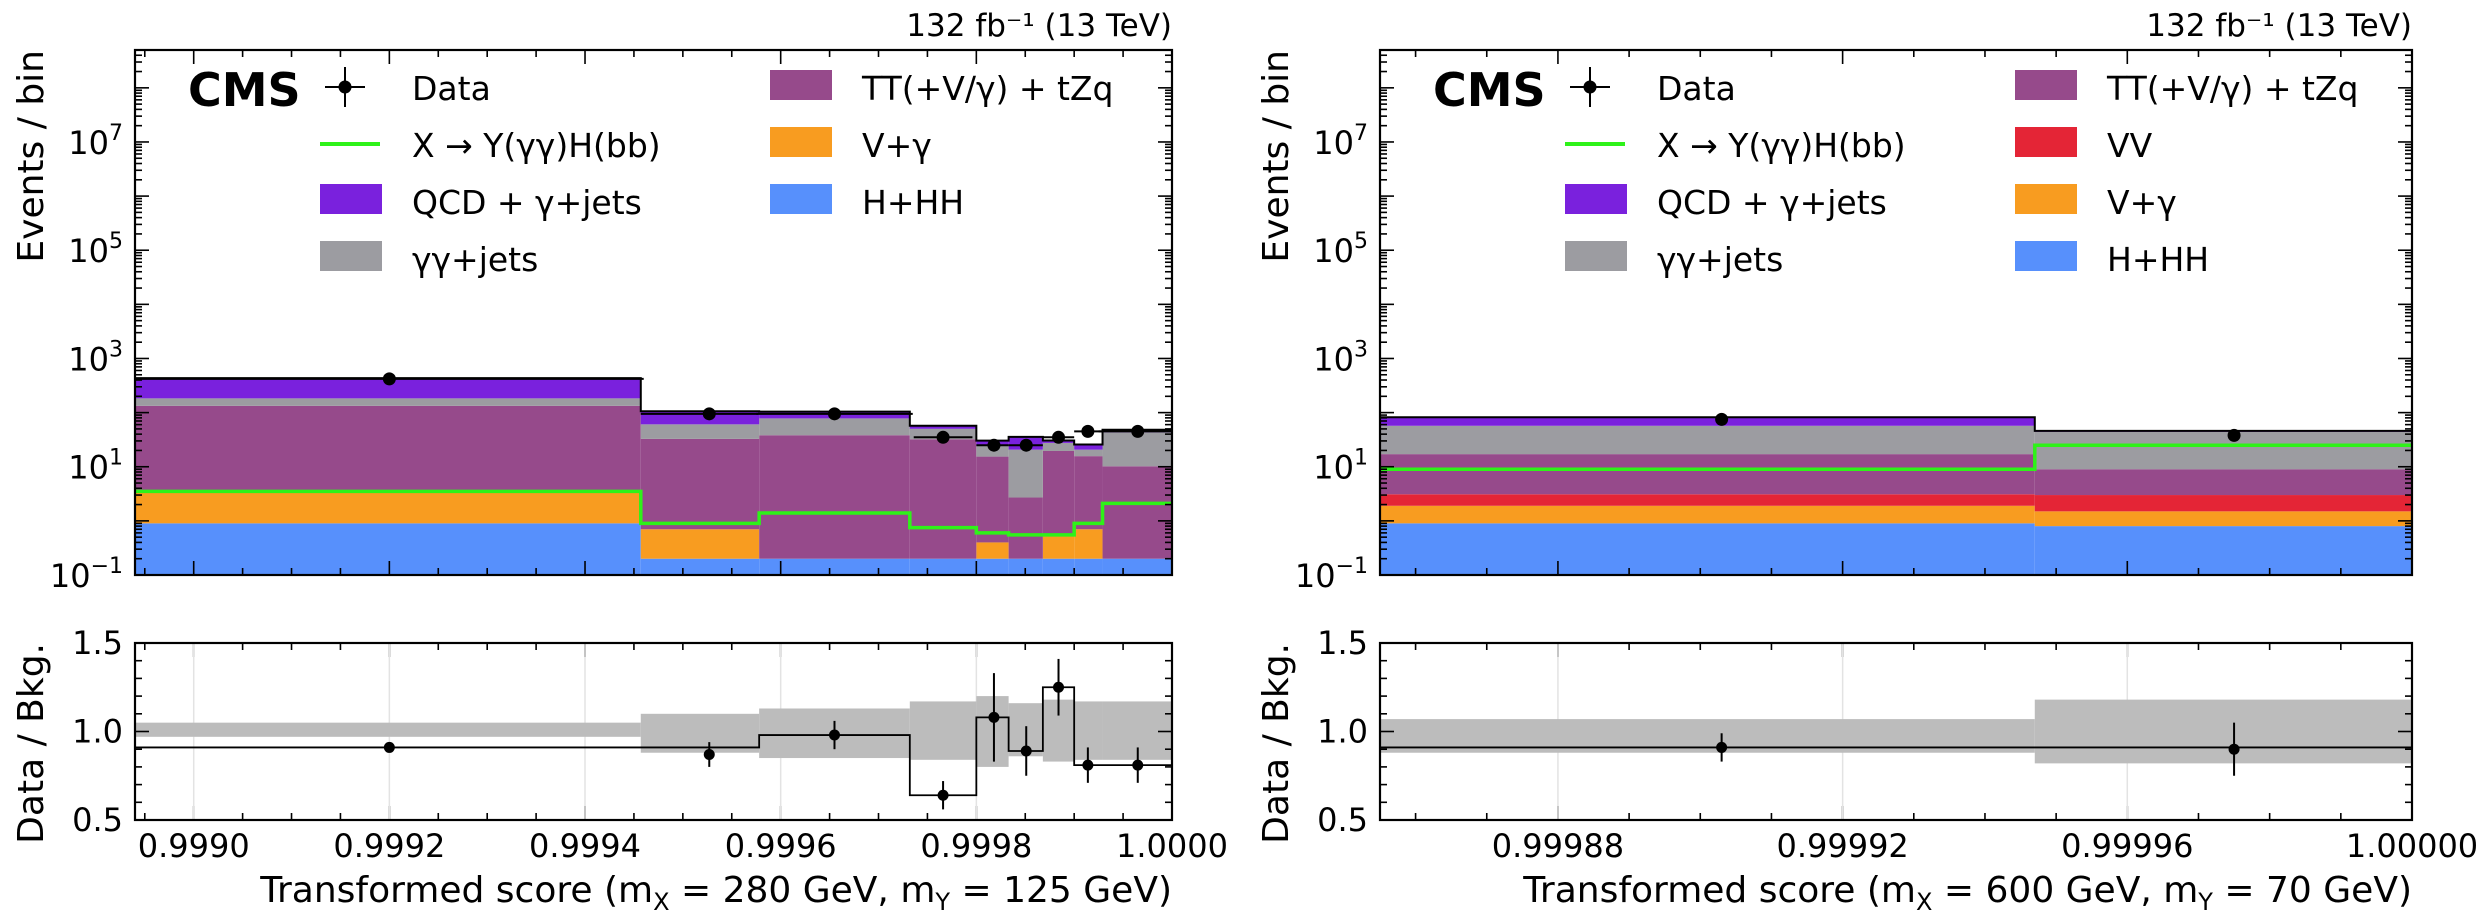 Image resolution: width=2485 pixels, height=911 pixels. What do you see at coordinates (943, 499) in the screenshot?
I see `bar-tt-v-tzq-bin3` at bounding box center [943, 499].